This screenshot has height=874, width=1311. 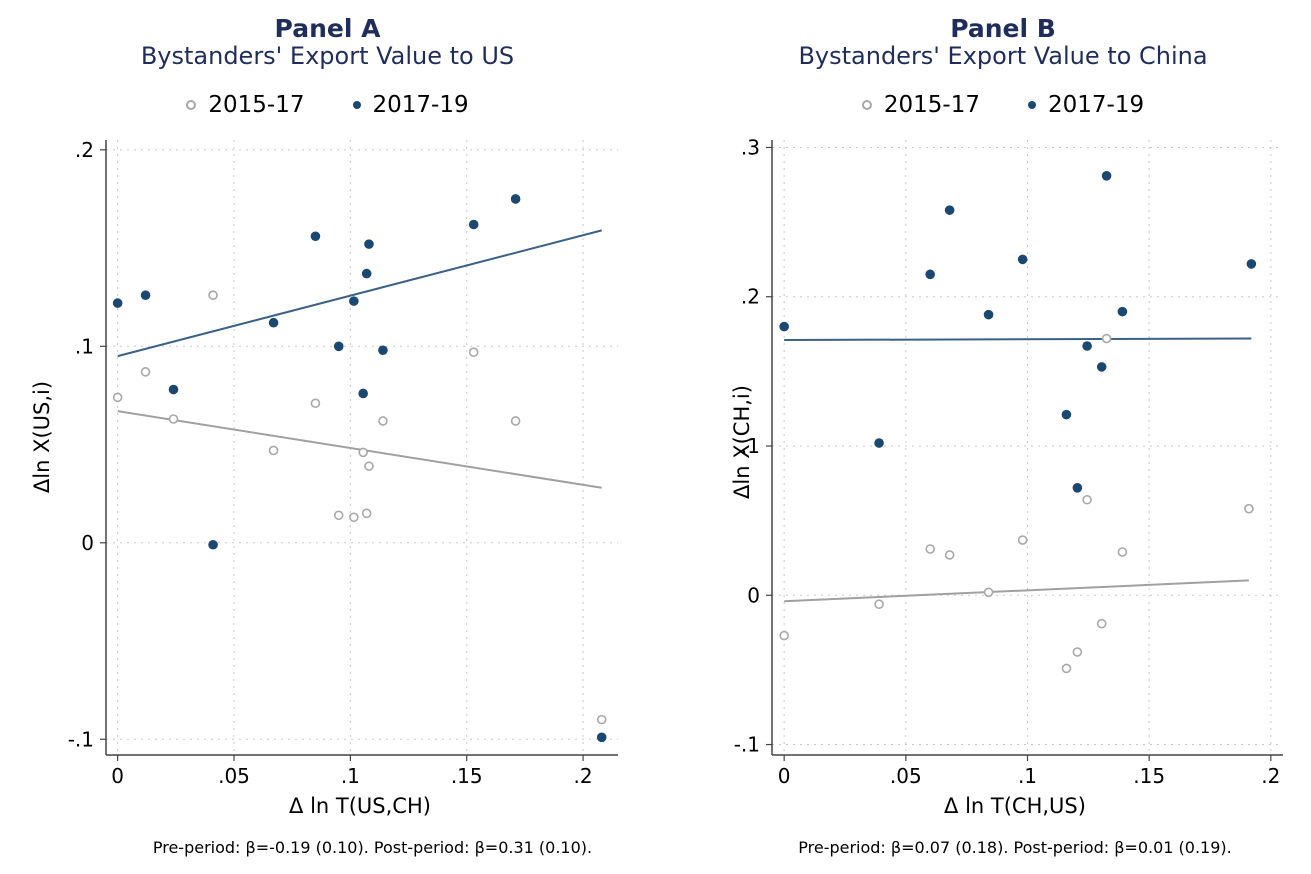 What do you see at coordinates (1015, 806) in the screenshot?
I see `x-axis-label: Δ ln T(CH,US)` at bounding box center [1015, 806].